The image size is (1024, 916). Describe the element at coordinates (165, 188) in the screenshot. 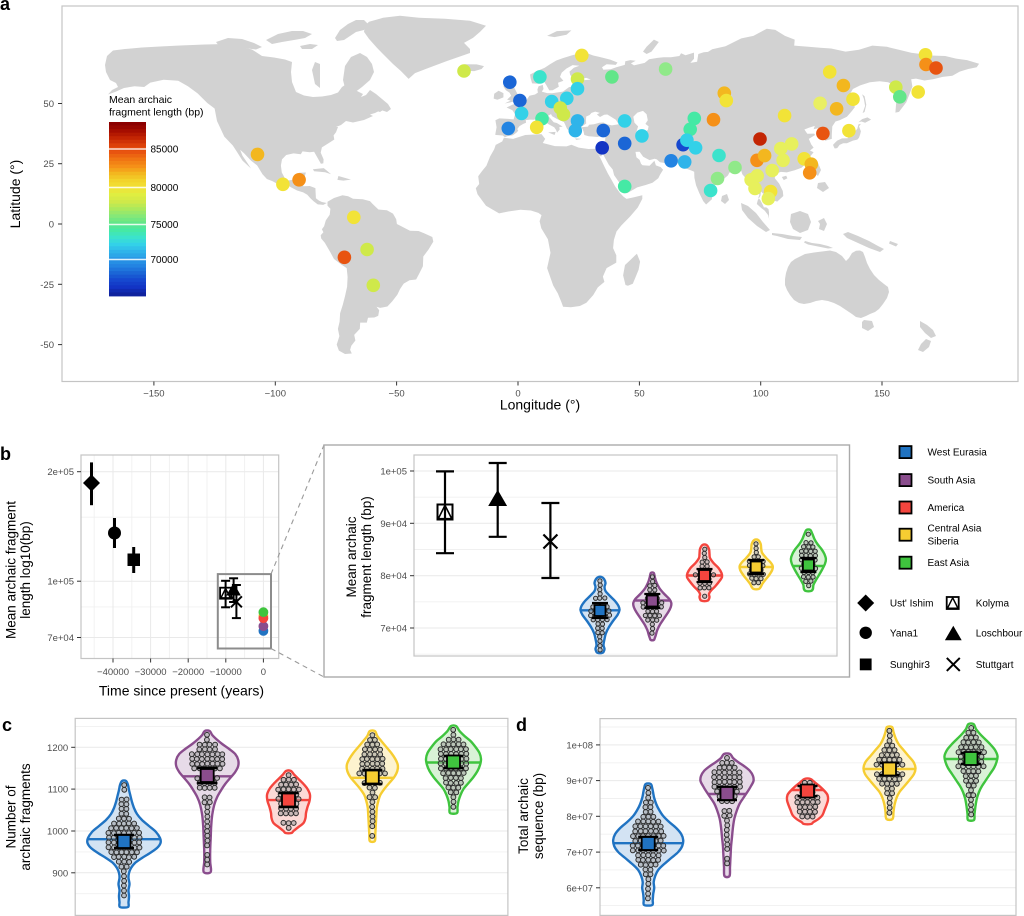

I see `svg-text: 80000` at that location.